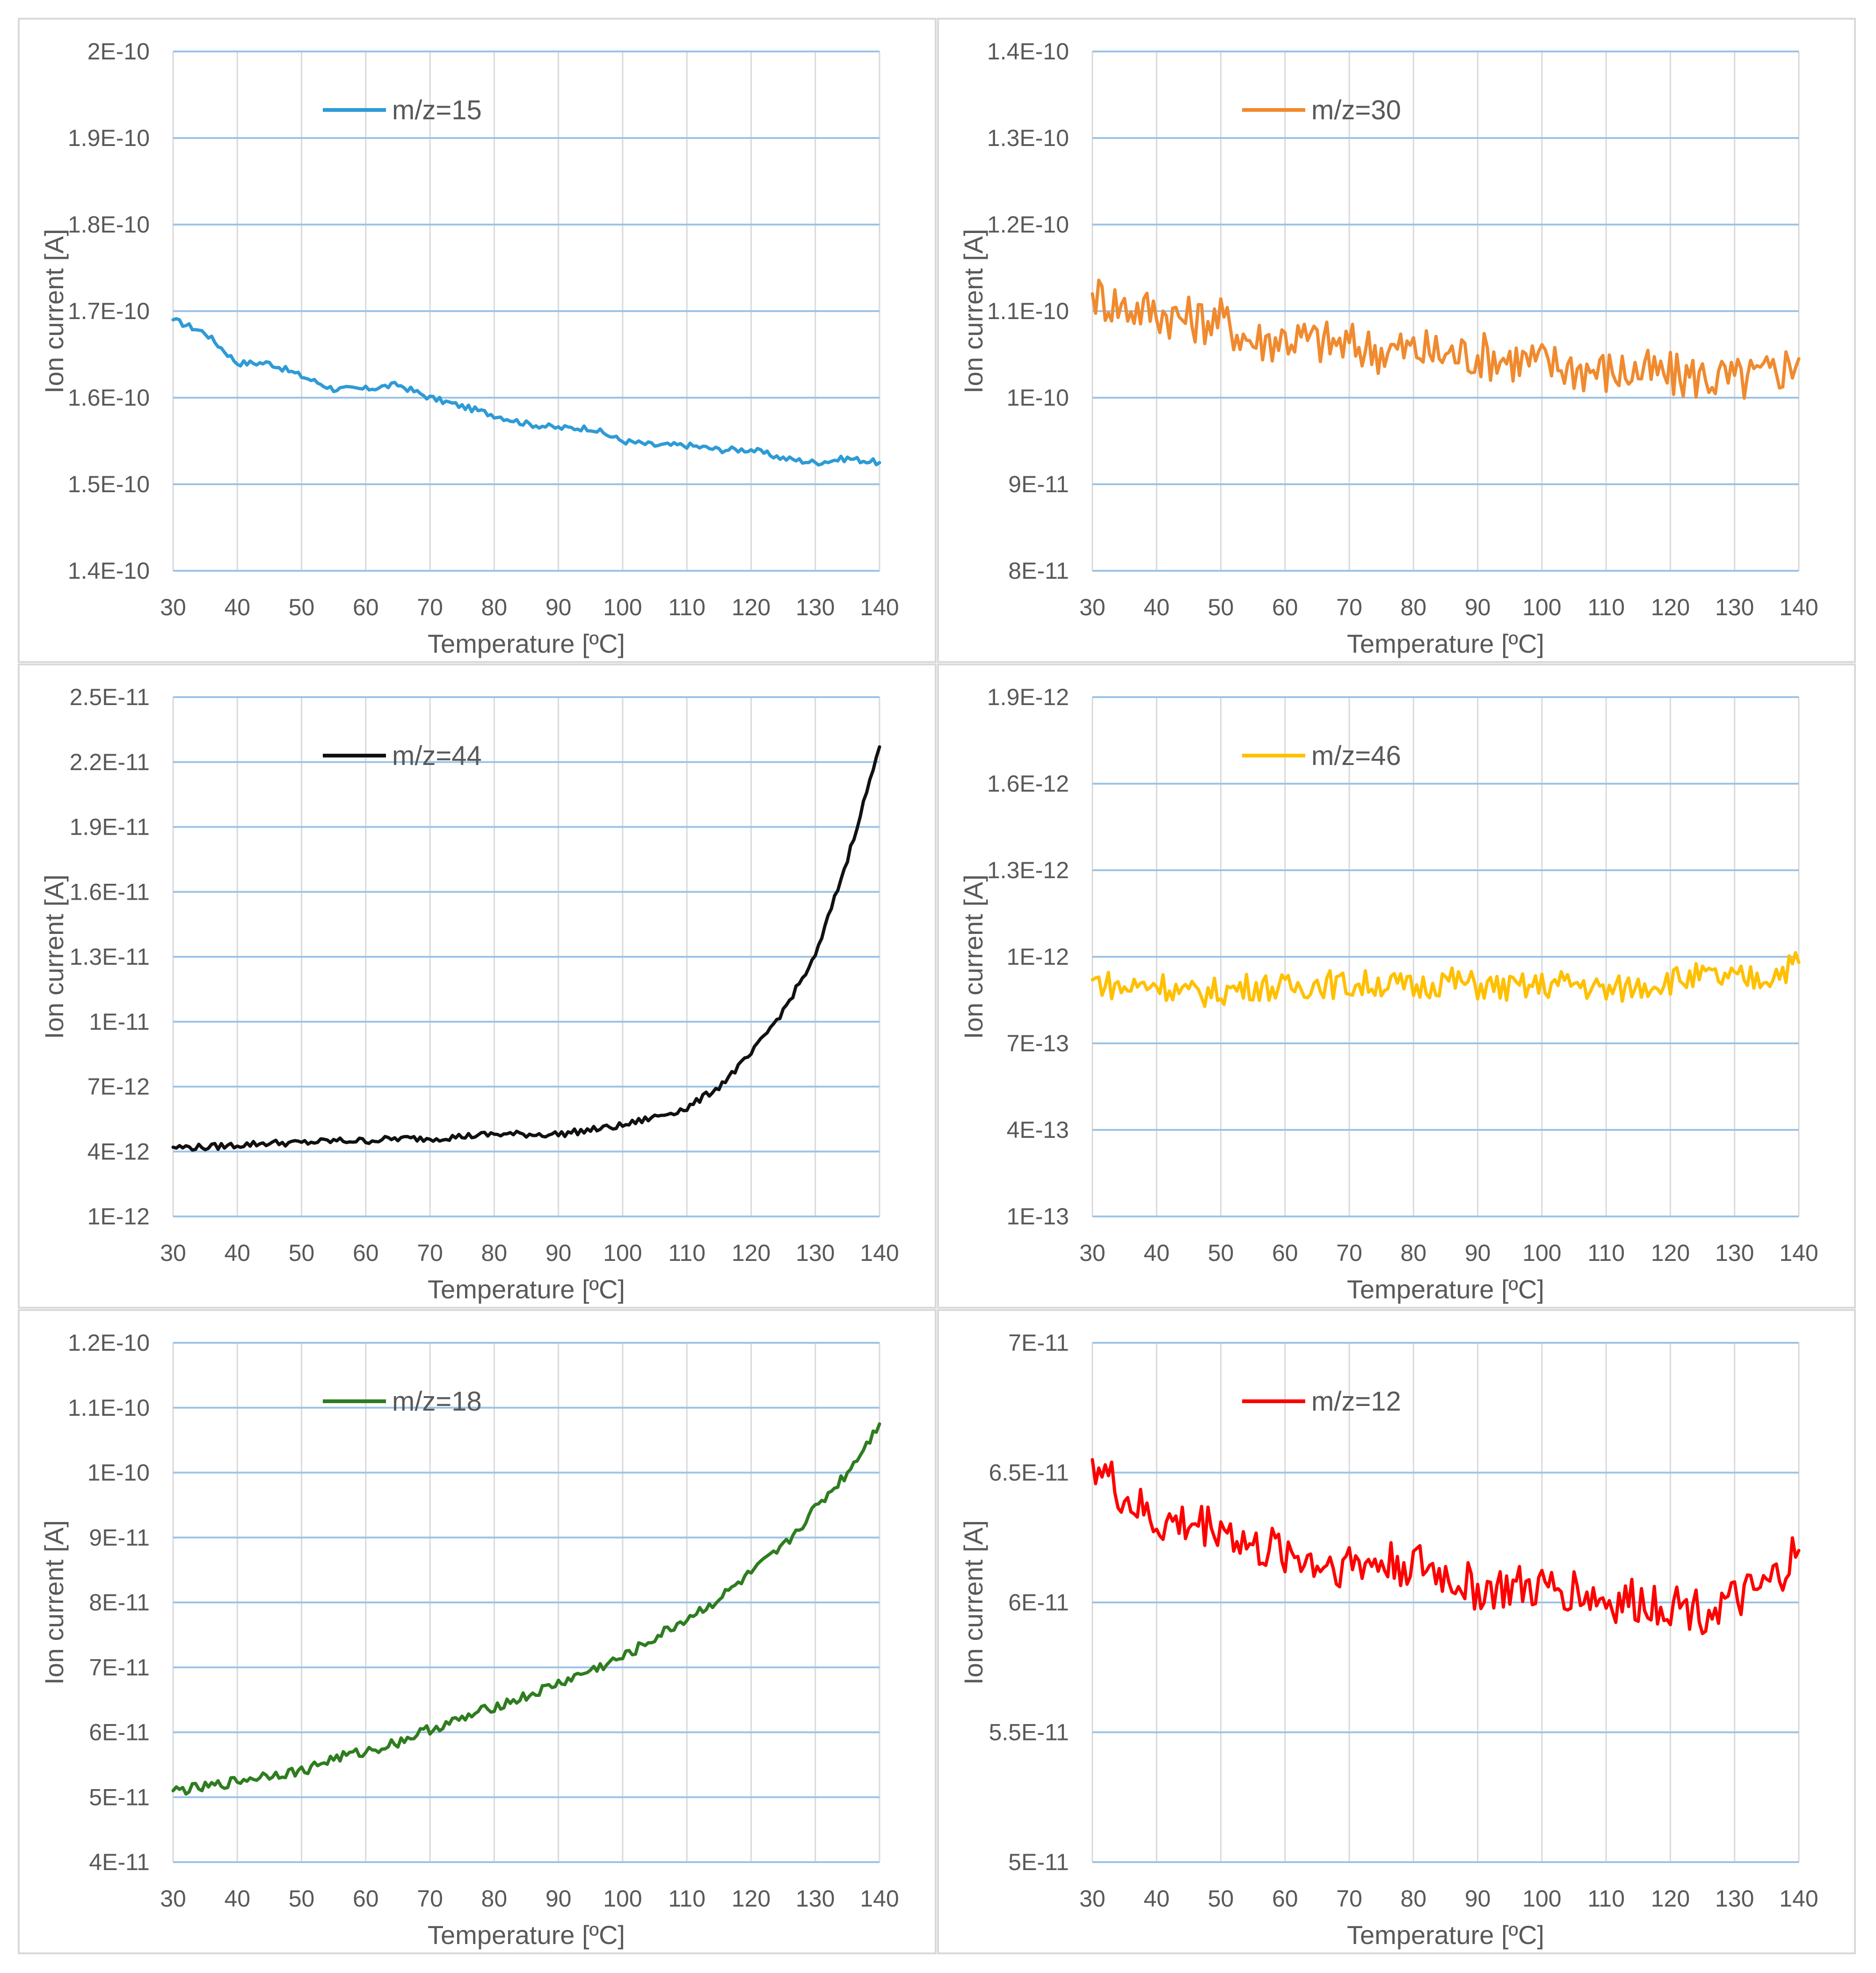 Image resolution: width=1876 pixels, height=1973 pixels. I want to click on y-tick-label: 1.6E-12, so click(1028, 784).